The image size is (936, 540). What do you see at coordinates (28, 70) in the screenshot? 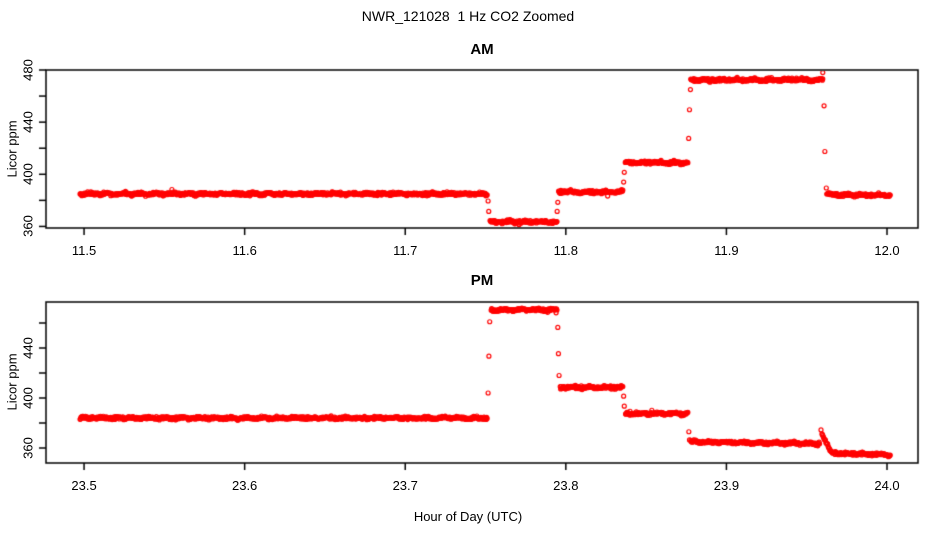
I see `y-tick-label: 480` at bounding box center [28, 70].